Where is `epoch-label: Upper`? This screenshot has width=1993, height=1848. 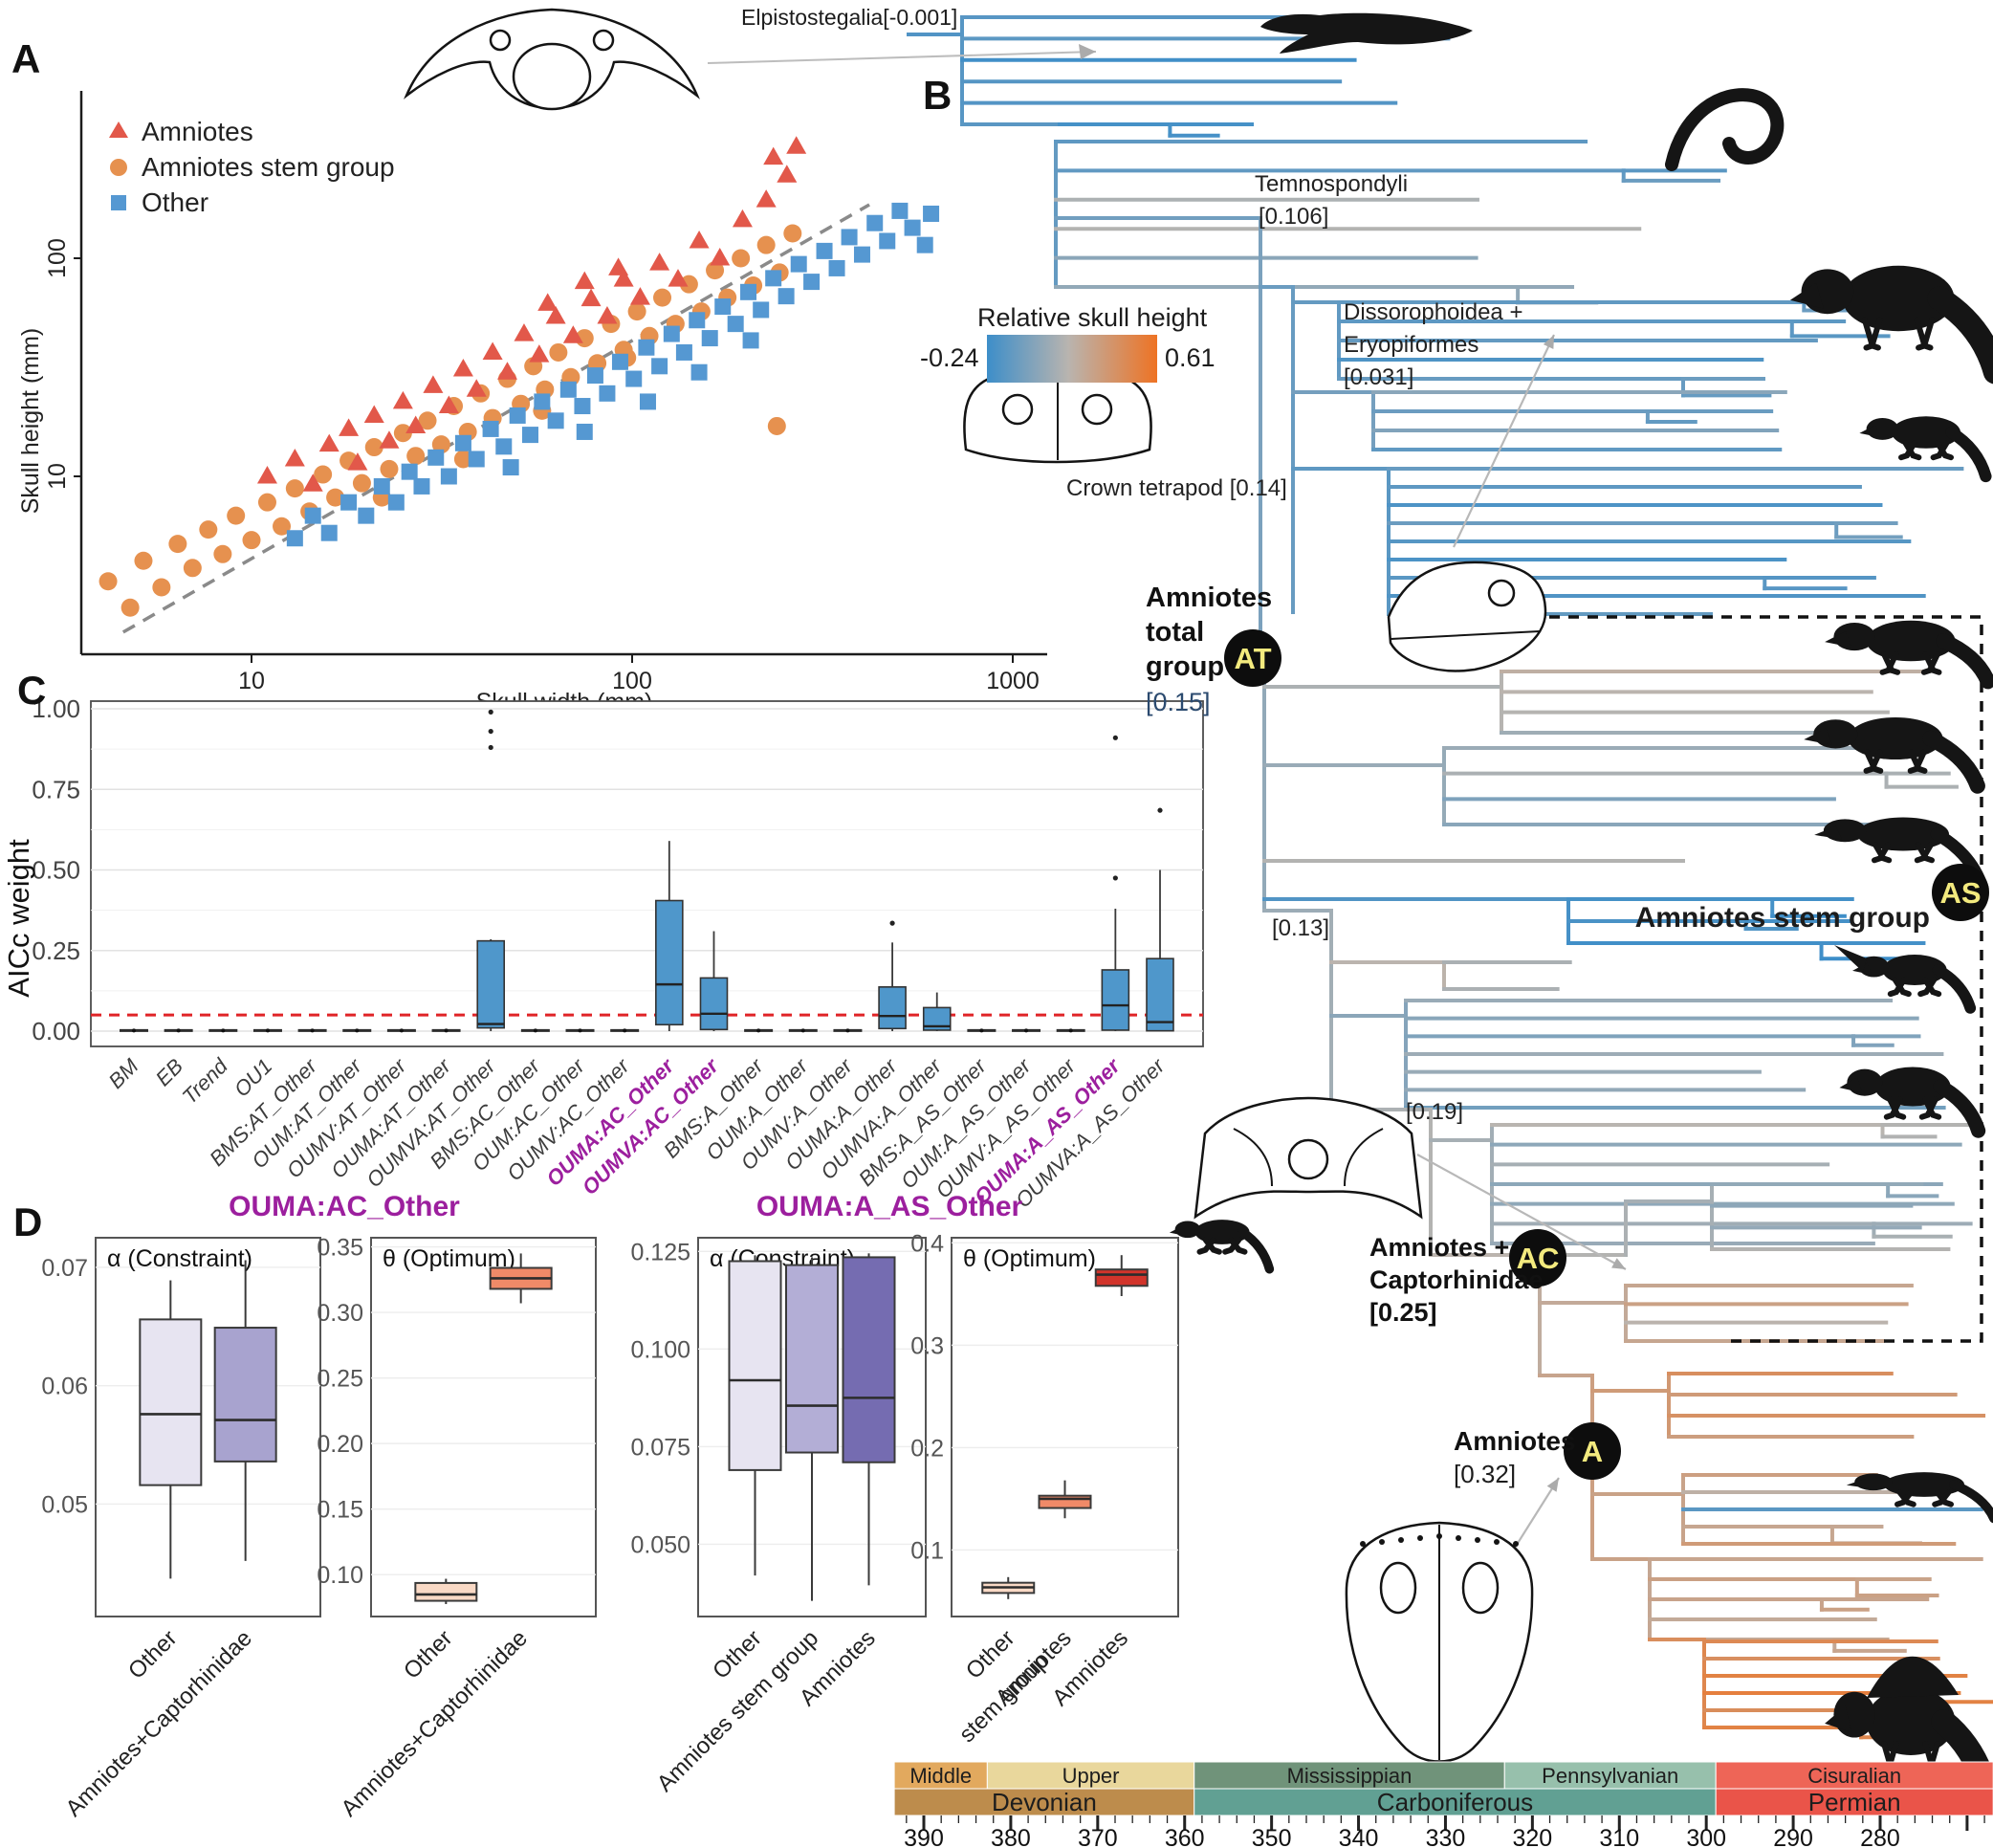 epoch-label: Upper is located at coordinates (1091, 1776).